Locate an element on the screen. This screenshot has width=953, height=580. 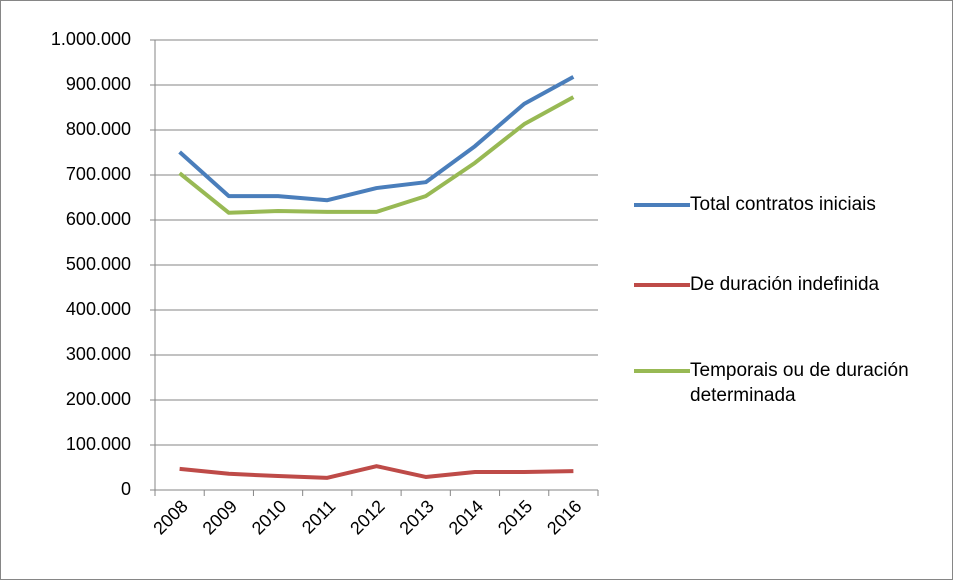
legend-item: De duración indefinida is located at coordinates (789, 284).